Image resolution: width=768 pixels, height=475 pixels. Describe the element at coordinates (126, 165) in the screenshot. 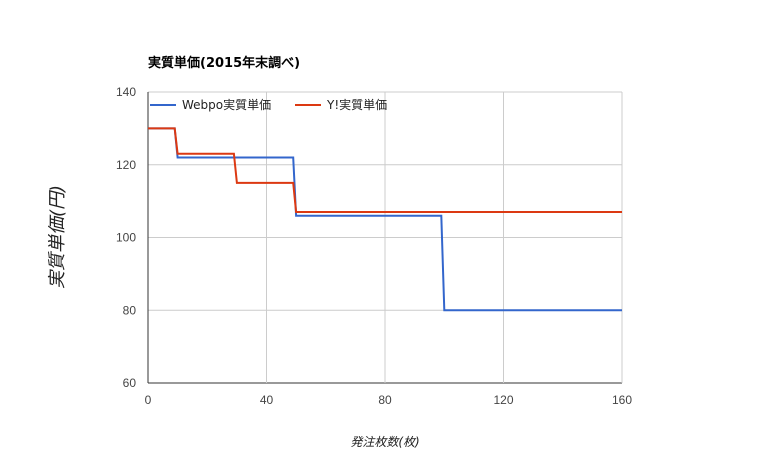

I see `y-tick-label: 120` at that location.